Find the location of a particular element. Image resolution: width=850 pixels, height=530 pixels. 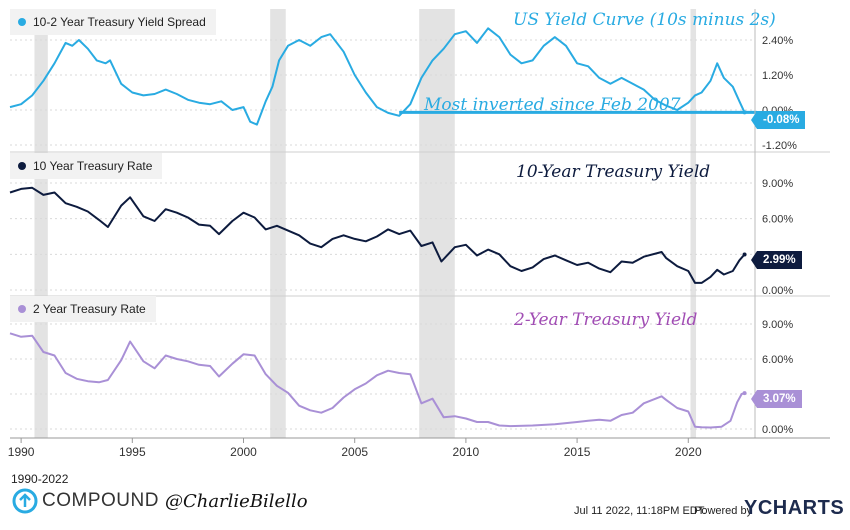

ytick-label-p2-1: 6.00% is located at coordinates (777, 360).